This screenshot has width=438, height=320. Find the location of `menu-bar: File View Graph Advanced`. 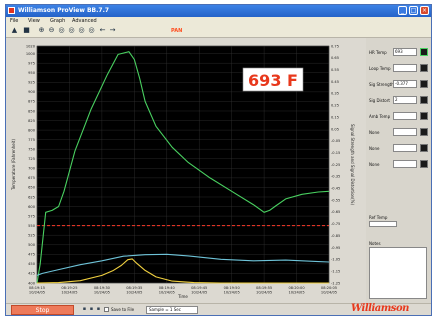

menu-bar: File View Graph Advanced is located at coordinates (218, 21).